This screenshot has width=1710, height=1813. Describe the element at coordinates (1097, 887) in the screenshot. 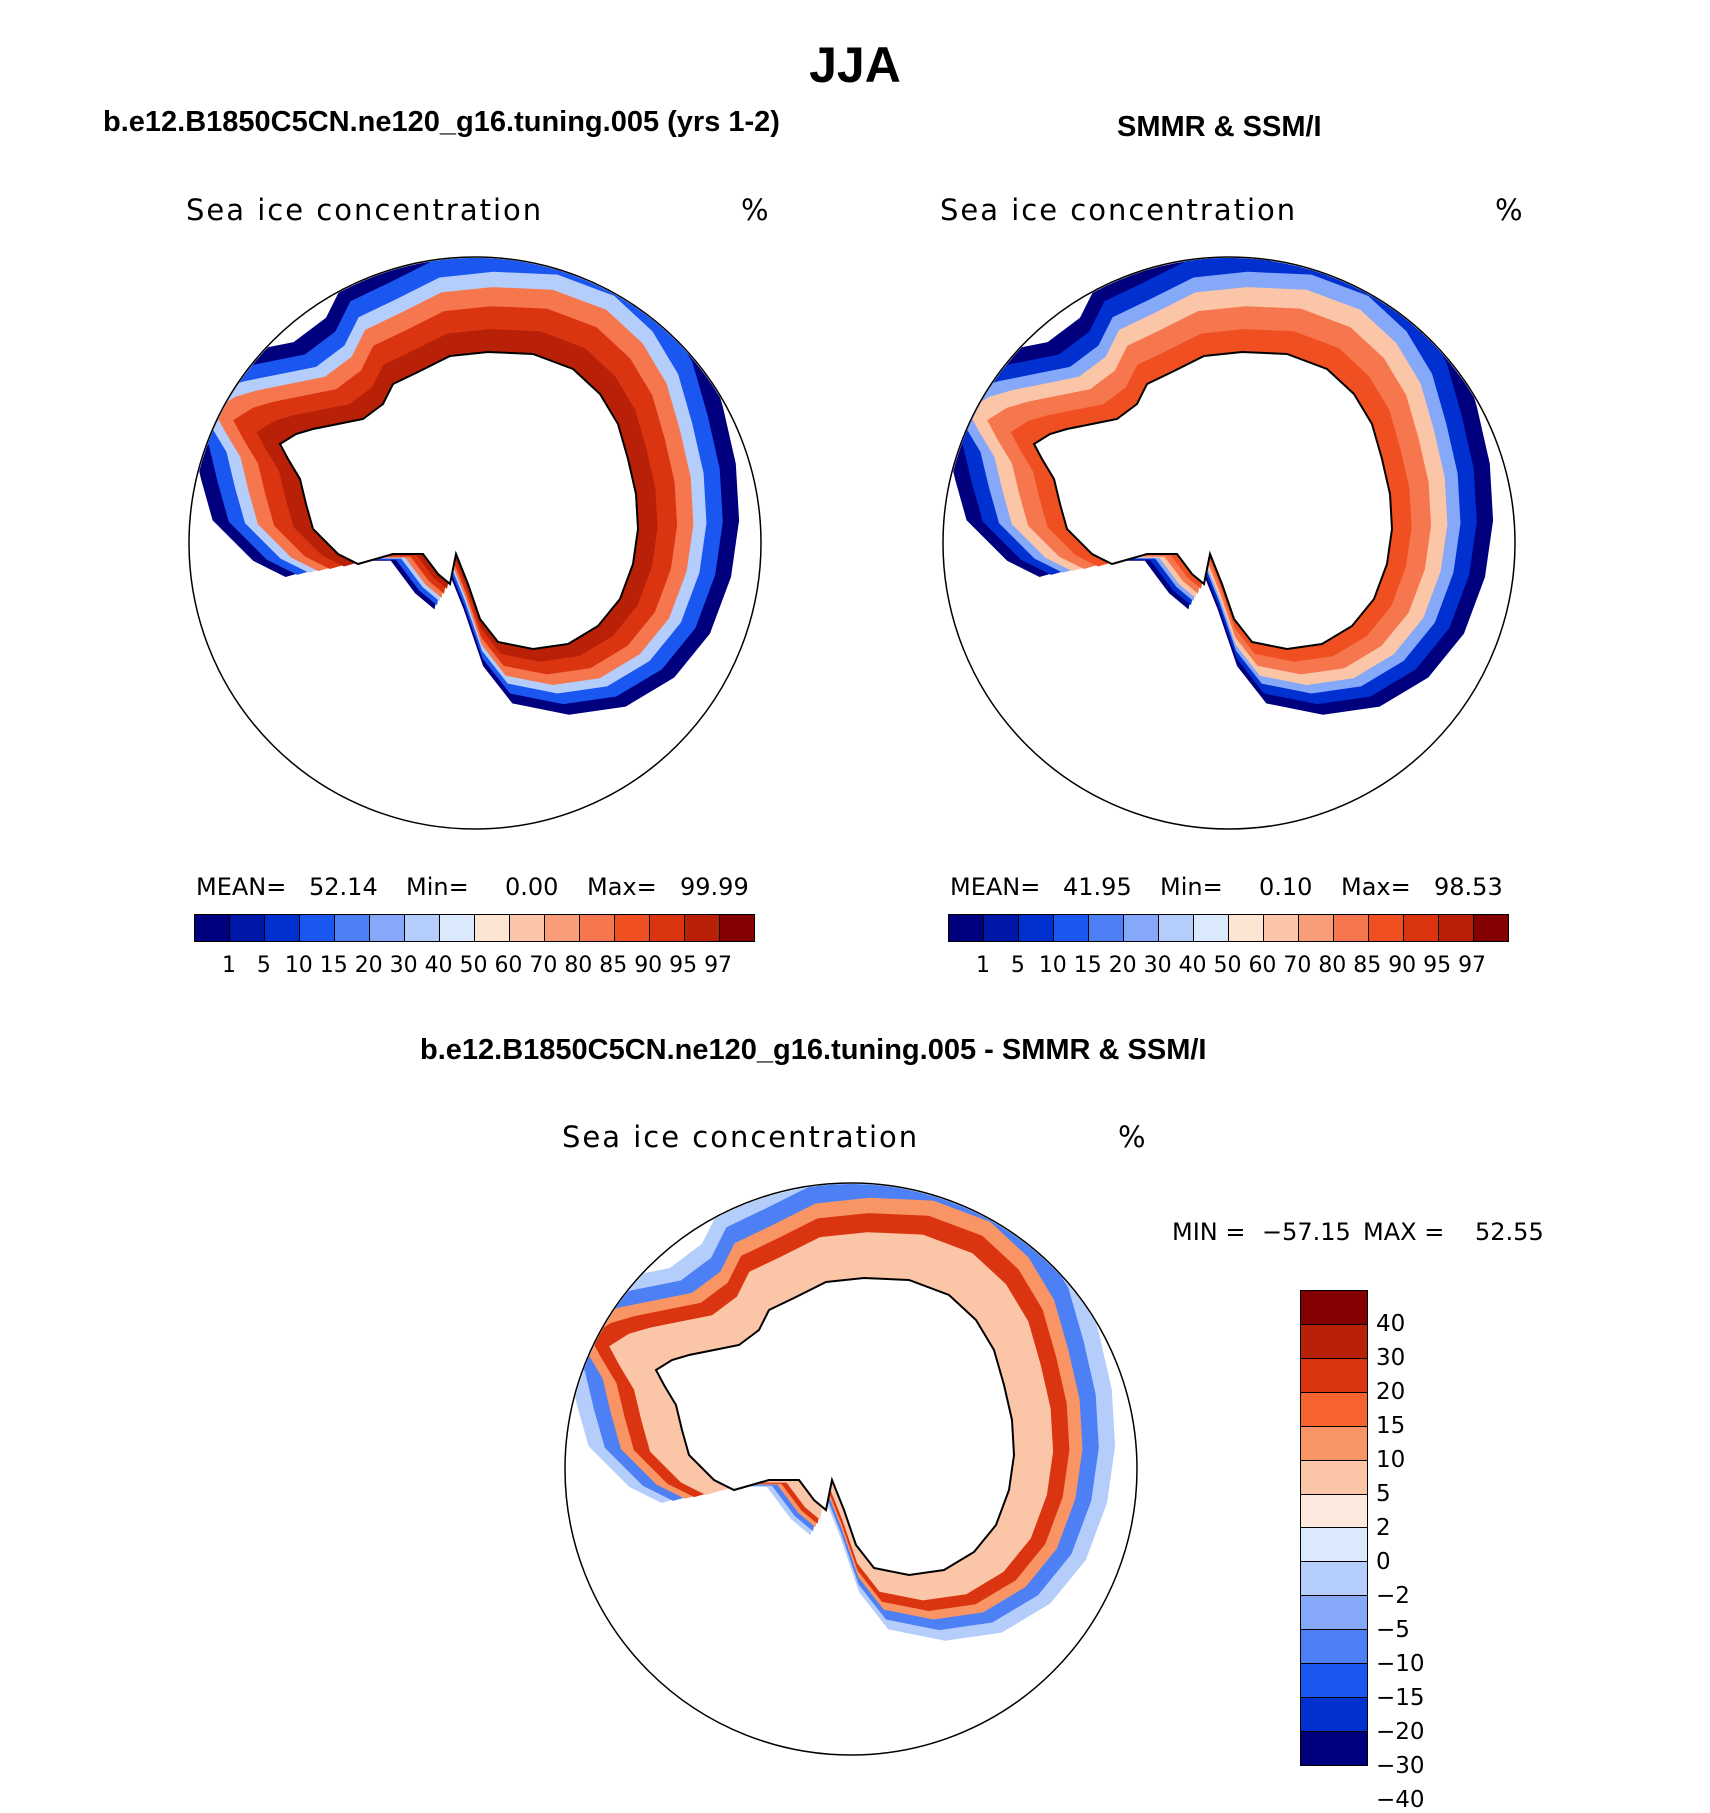

I see `obs-mean-value: 41.95` at that location.